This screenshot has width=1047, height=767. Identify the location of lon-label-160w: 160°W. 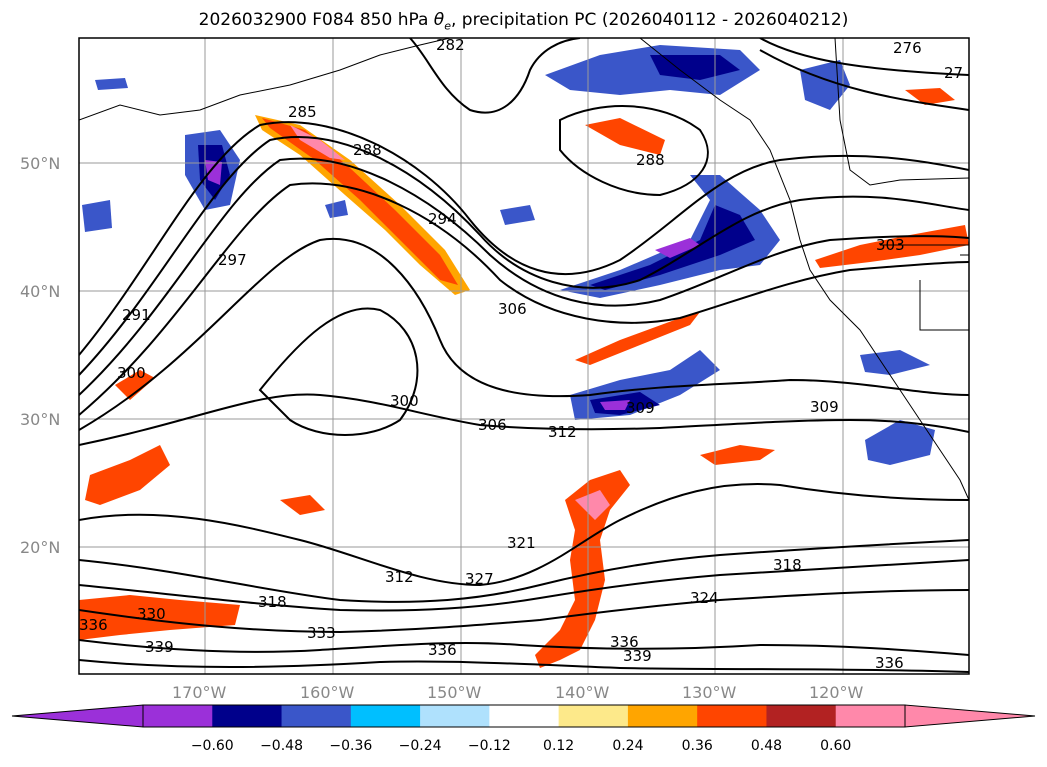
(327, 692).